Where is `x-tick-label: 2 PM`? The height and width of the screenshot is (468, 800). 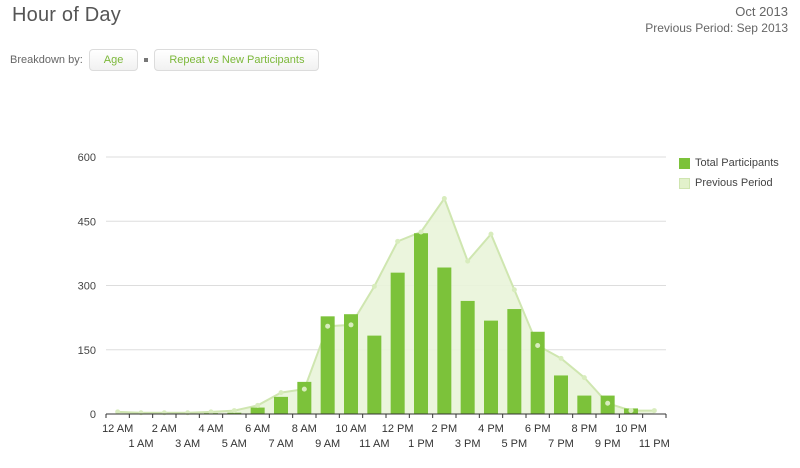 x-tick-label: 2 PM is located at coordinates (444, 429).